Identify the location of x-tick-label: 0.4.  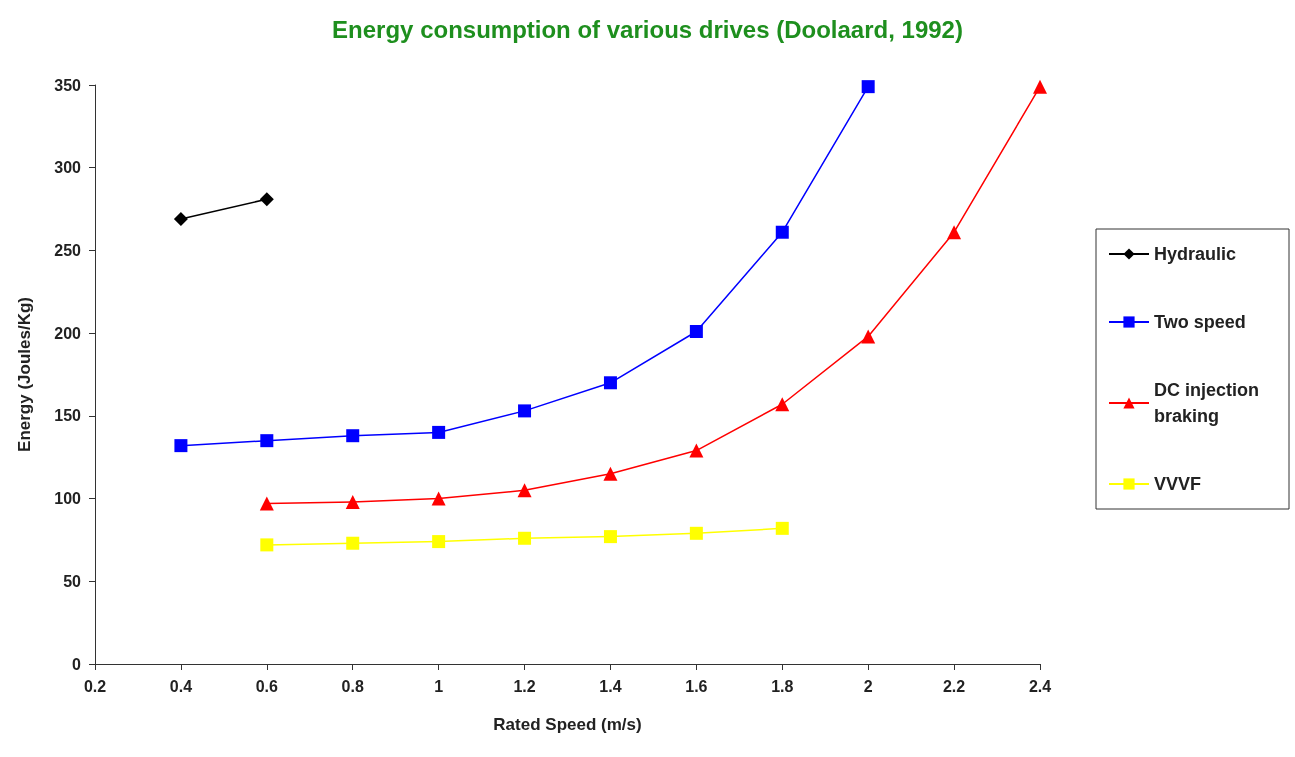
(181, 686).